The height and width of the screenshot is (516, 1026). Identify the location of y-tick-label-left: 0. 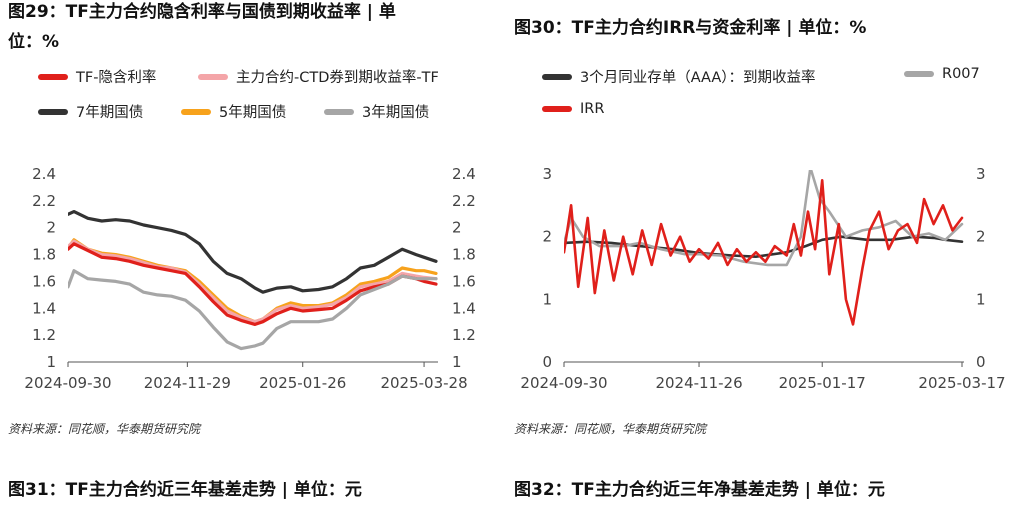
(547, 362).